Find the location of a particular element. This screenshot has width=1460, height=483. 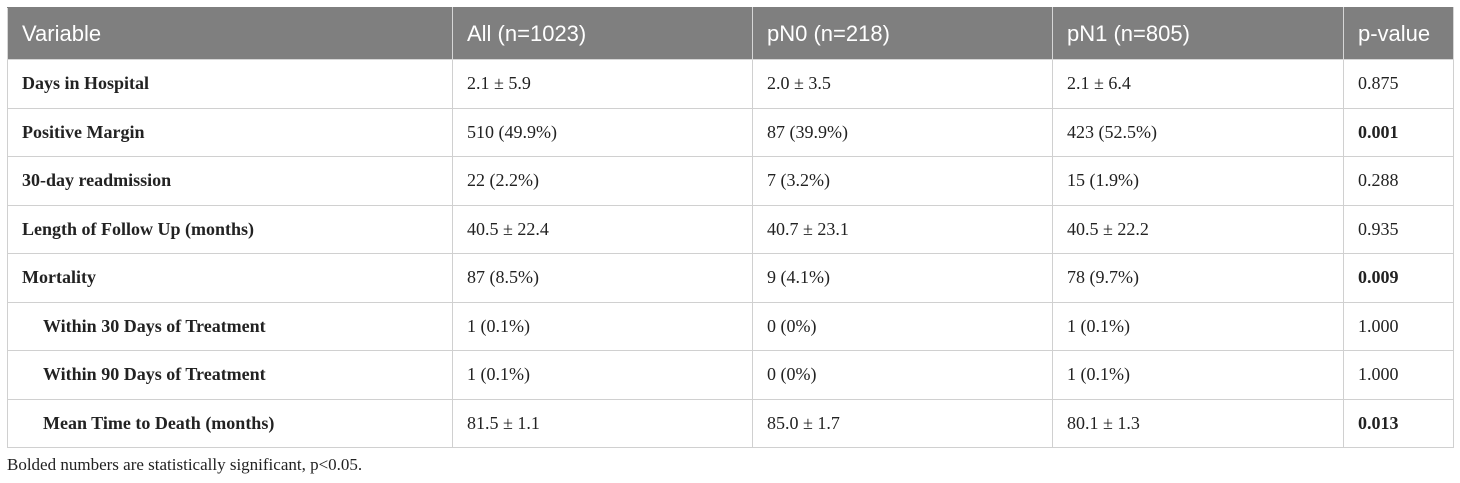

cell-p-value: 0.875 is located at coordinates (1398, 84).